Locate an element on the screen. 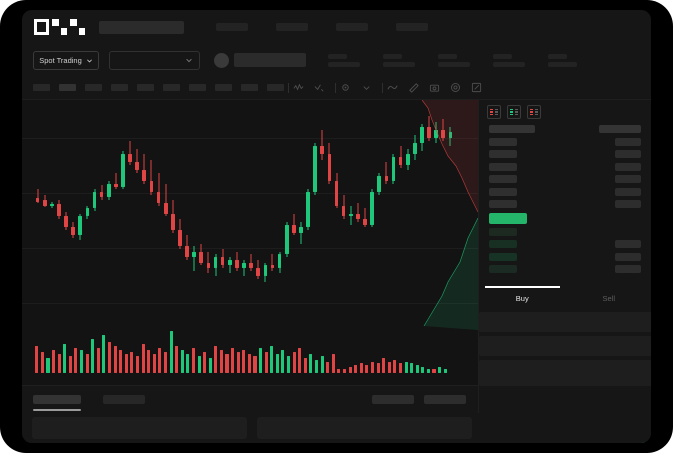 The image size is (673, 453). alert-circle-icon is located at coordinates (455, 87).